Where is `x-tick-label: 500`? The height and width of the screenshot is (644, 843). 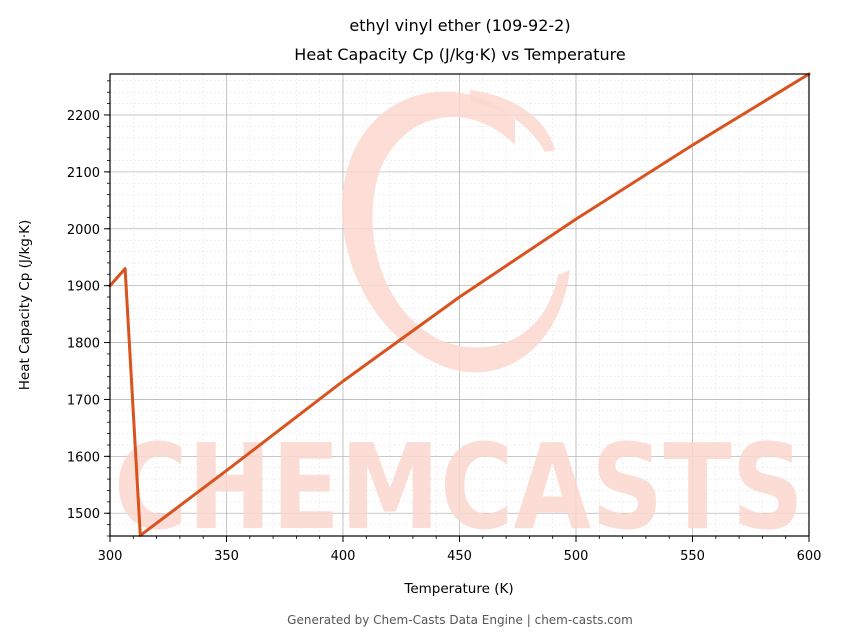
x-tick-label: 500 is located at coordinates (576, 556).